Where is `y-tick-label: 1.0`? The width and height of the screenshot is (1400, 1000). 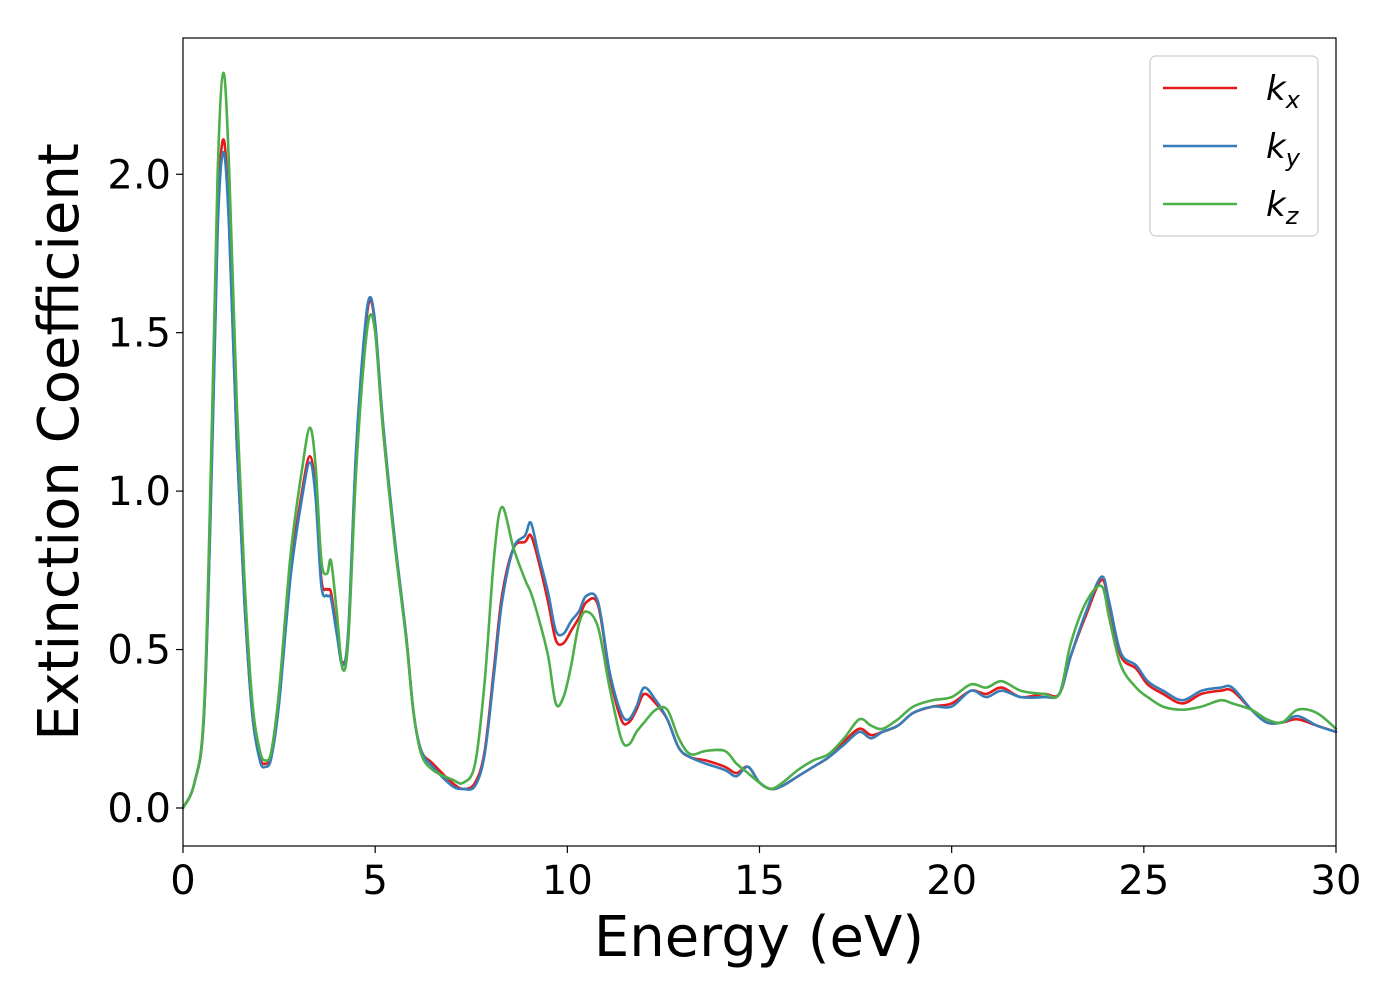
y-tick-label: 1.0 is located at coordinates (139, 492).